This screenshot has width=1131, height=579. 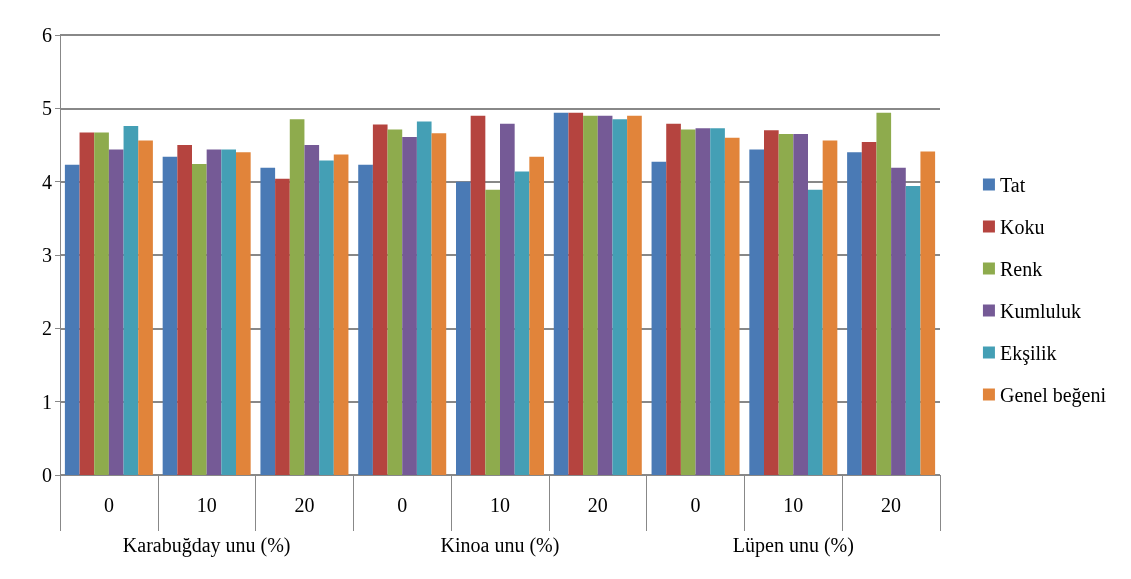 I want to click on legend-label: Kumluluk, so click(x=1040, y=310).